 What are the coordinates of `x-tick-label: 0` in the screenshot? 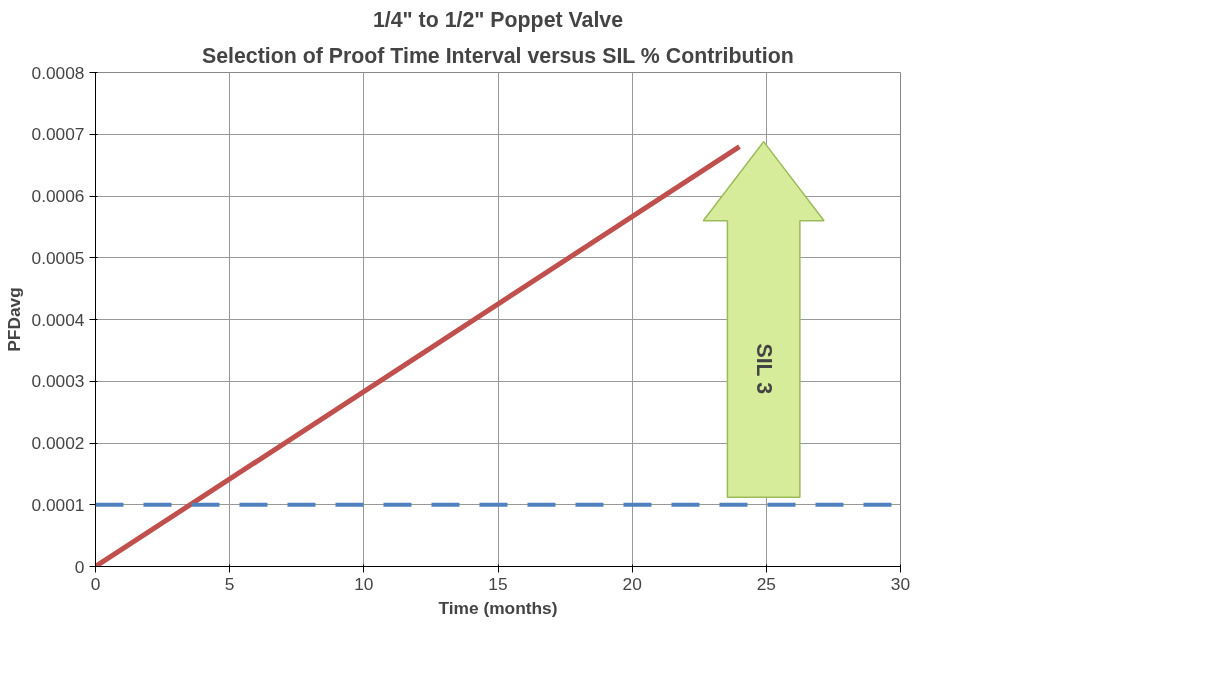 It's located at (95, 583).